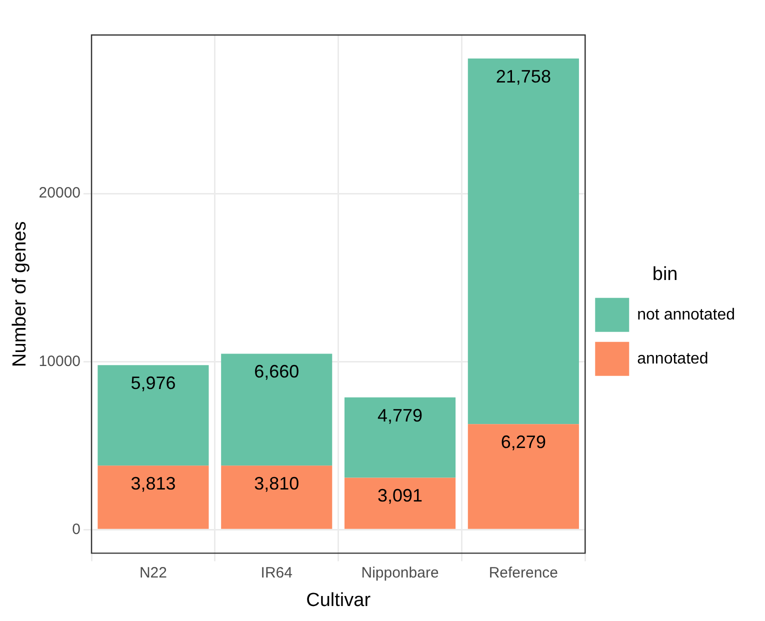  I want to click on data-label: 6,660, so click(277, 372).